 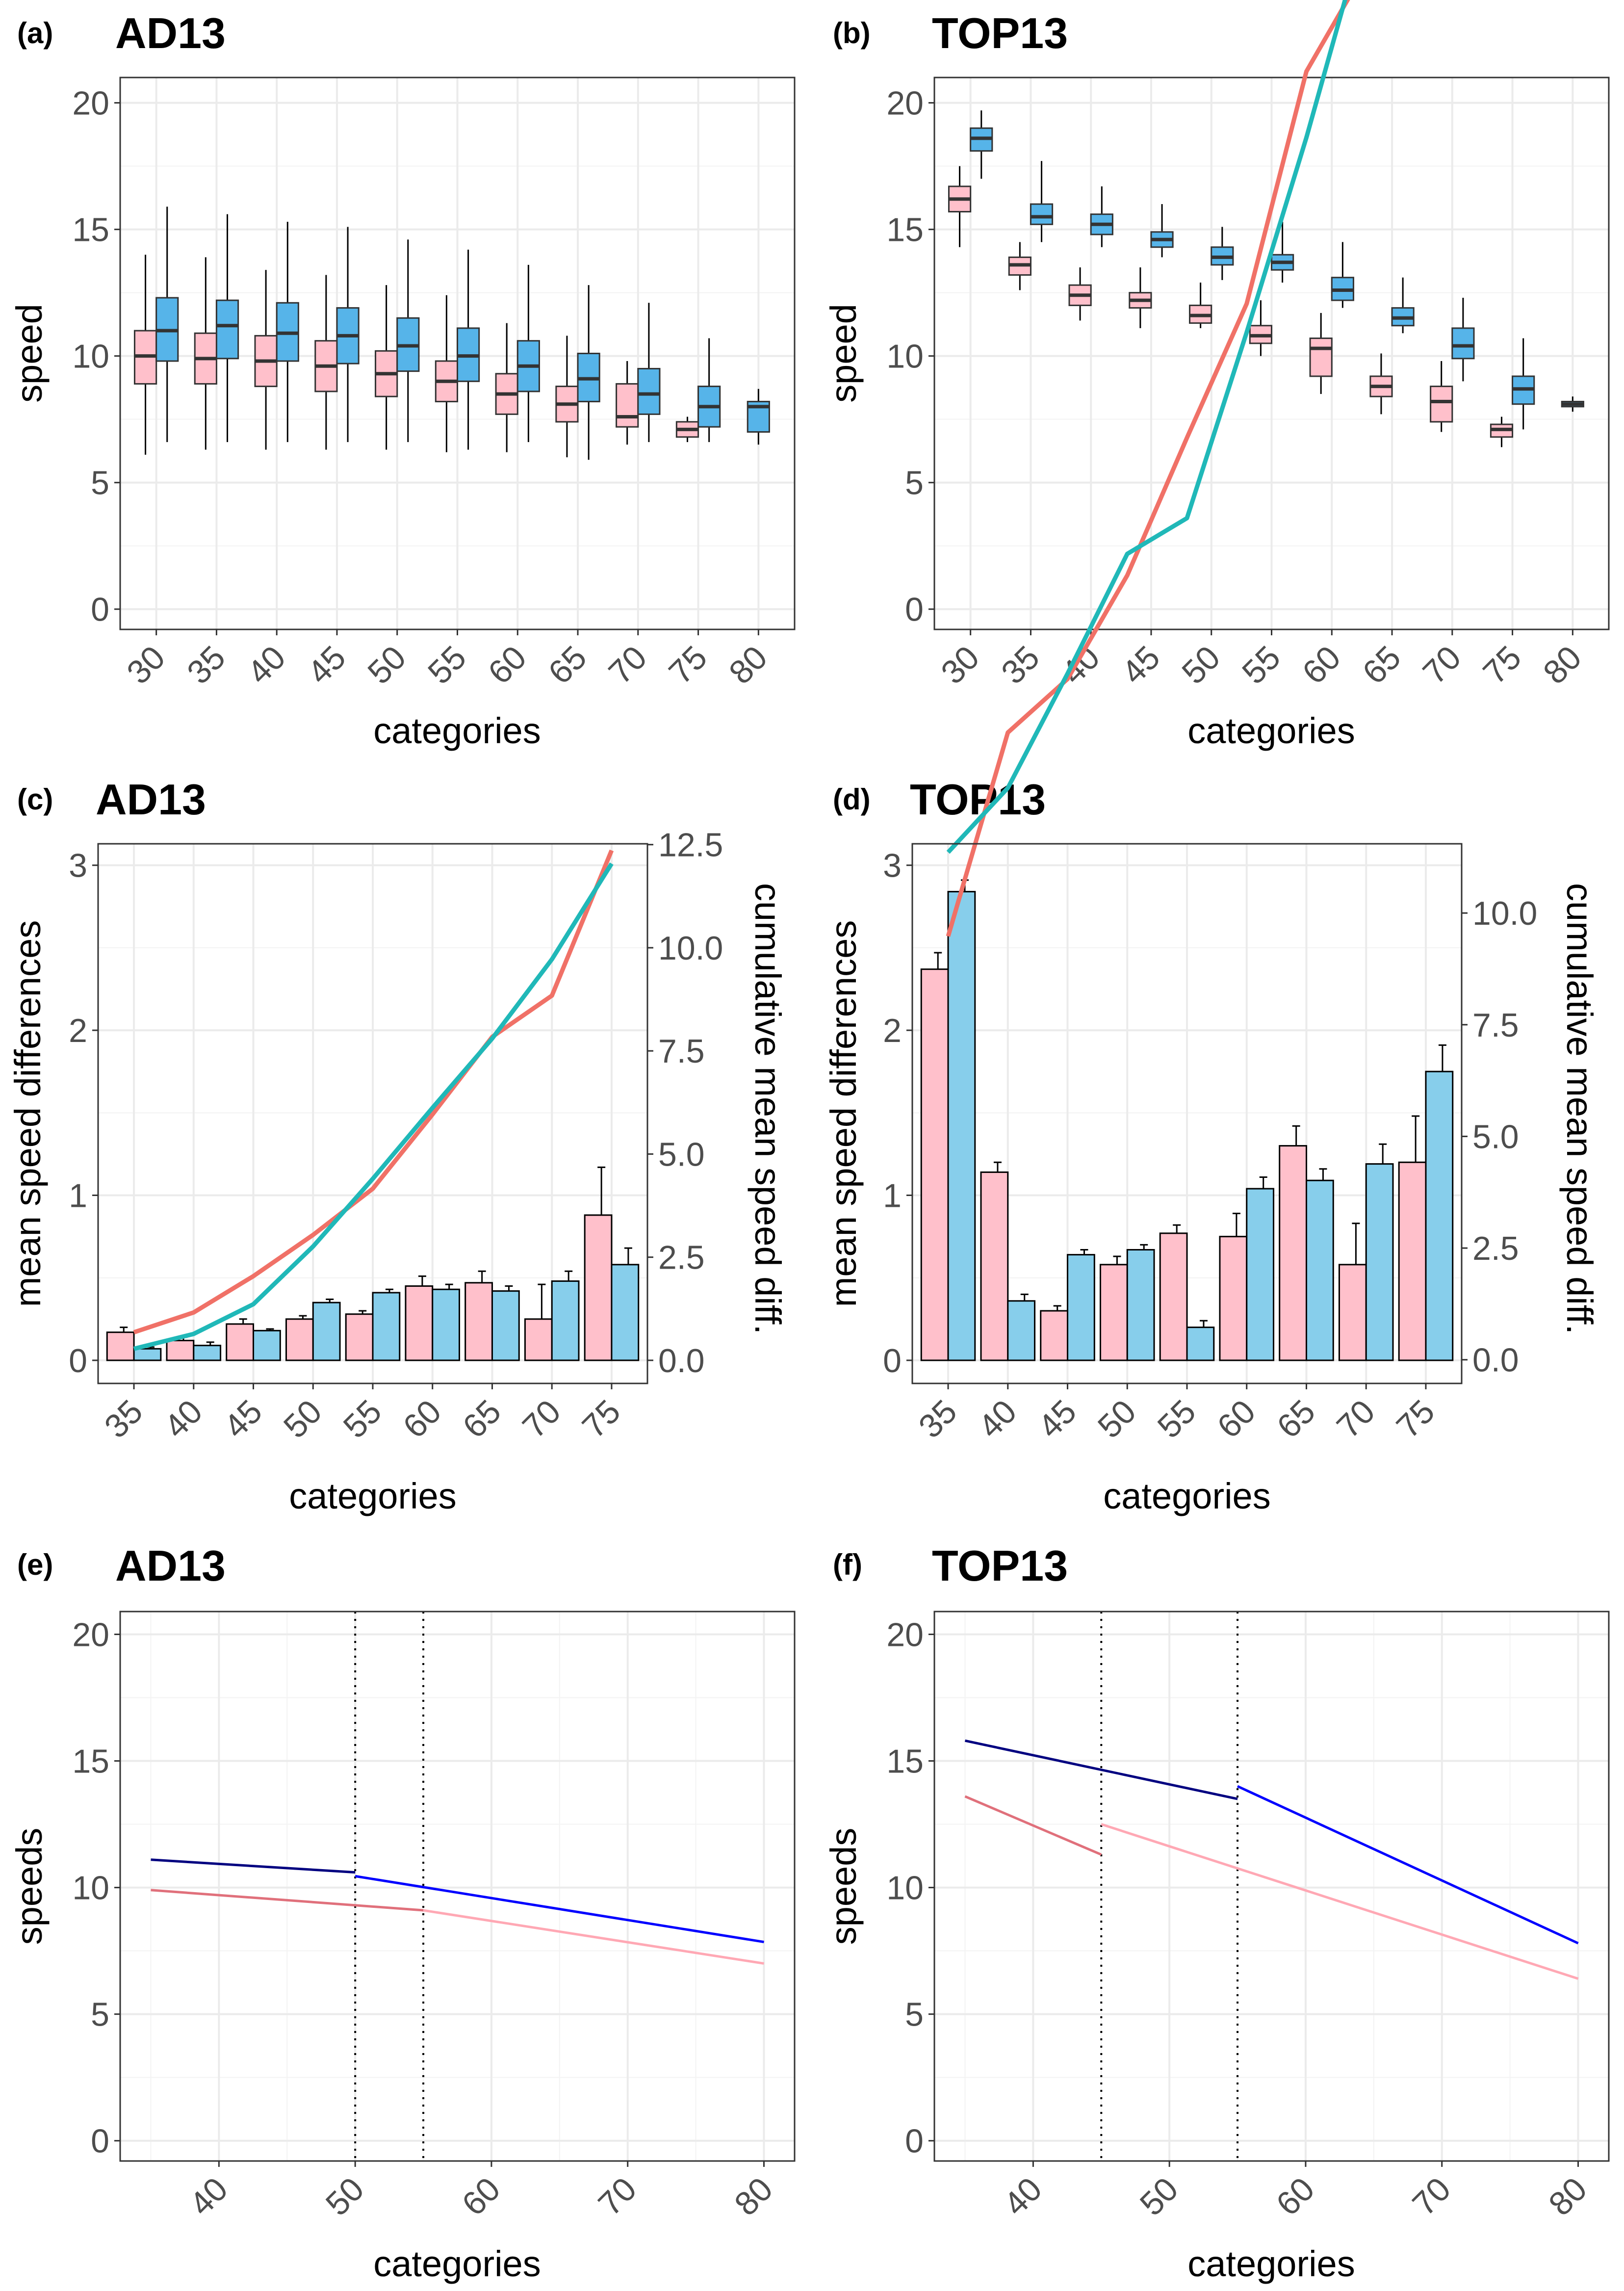 I want to click on panel-letter: (a), so click(x=35, y=33).